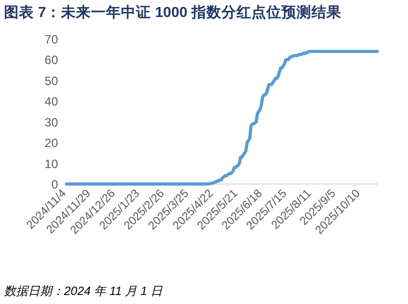 The height and width of the screenshot is (304, 408). Describe the element at coordinates (51, 39) in the screenshot. I see `y-tick-label: 70` at that location.